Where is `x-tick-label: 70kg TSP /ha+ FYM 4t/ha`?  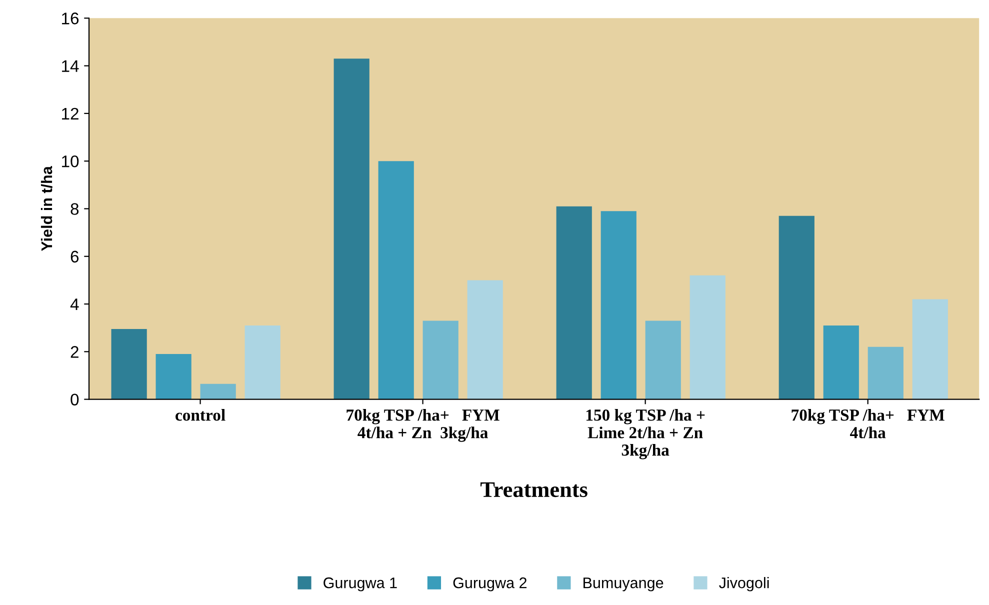
x-tick-label: 70kg TSP /ha+ FYM 4t/ha is located at coordinates (868, 423).